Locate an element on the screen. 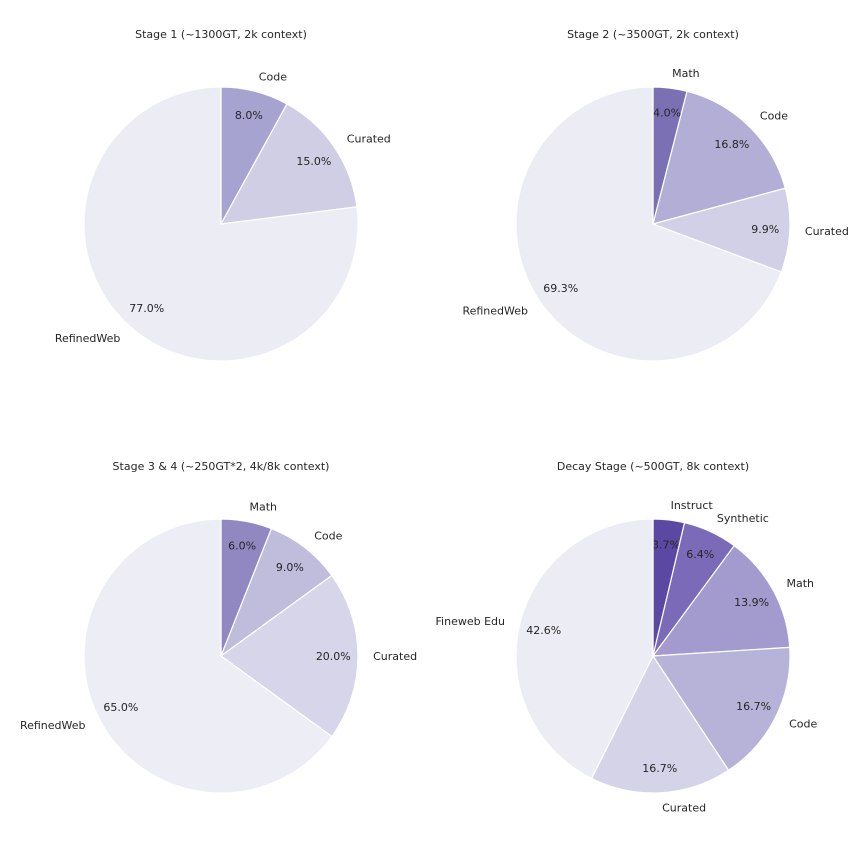 The width and height of the screenshot is (864, 864). pct-label-curated: 9.9% is located at coordinates (765, 229).